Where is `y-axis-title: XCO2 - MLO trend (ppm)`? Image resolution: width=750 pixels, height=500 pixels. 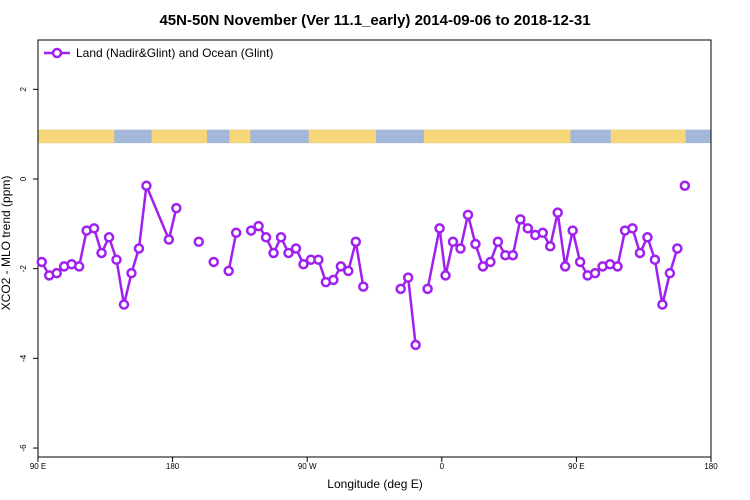
y-axis-title: XCO2 - MLO trend (ppm) is located at coordinates (6, 243).